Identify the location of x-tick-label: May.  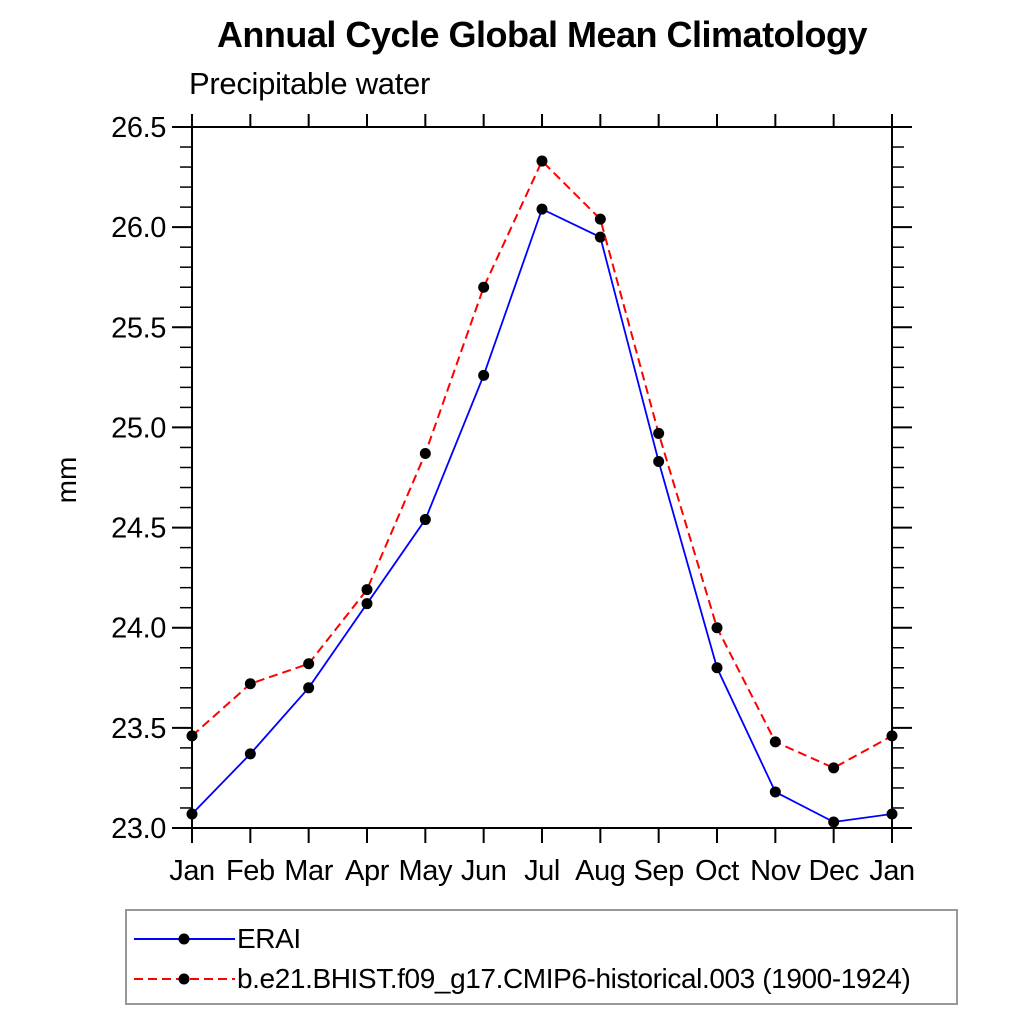
(426, 871).